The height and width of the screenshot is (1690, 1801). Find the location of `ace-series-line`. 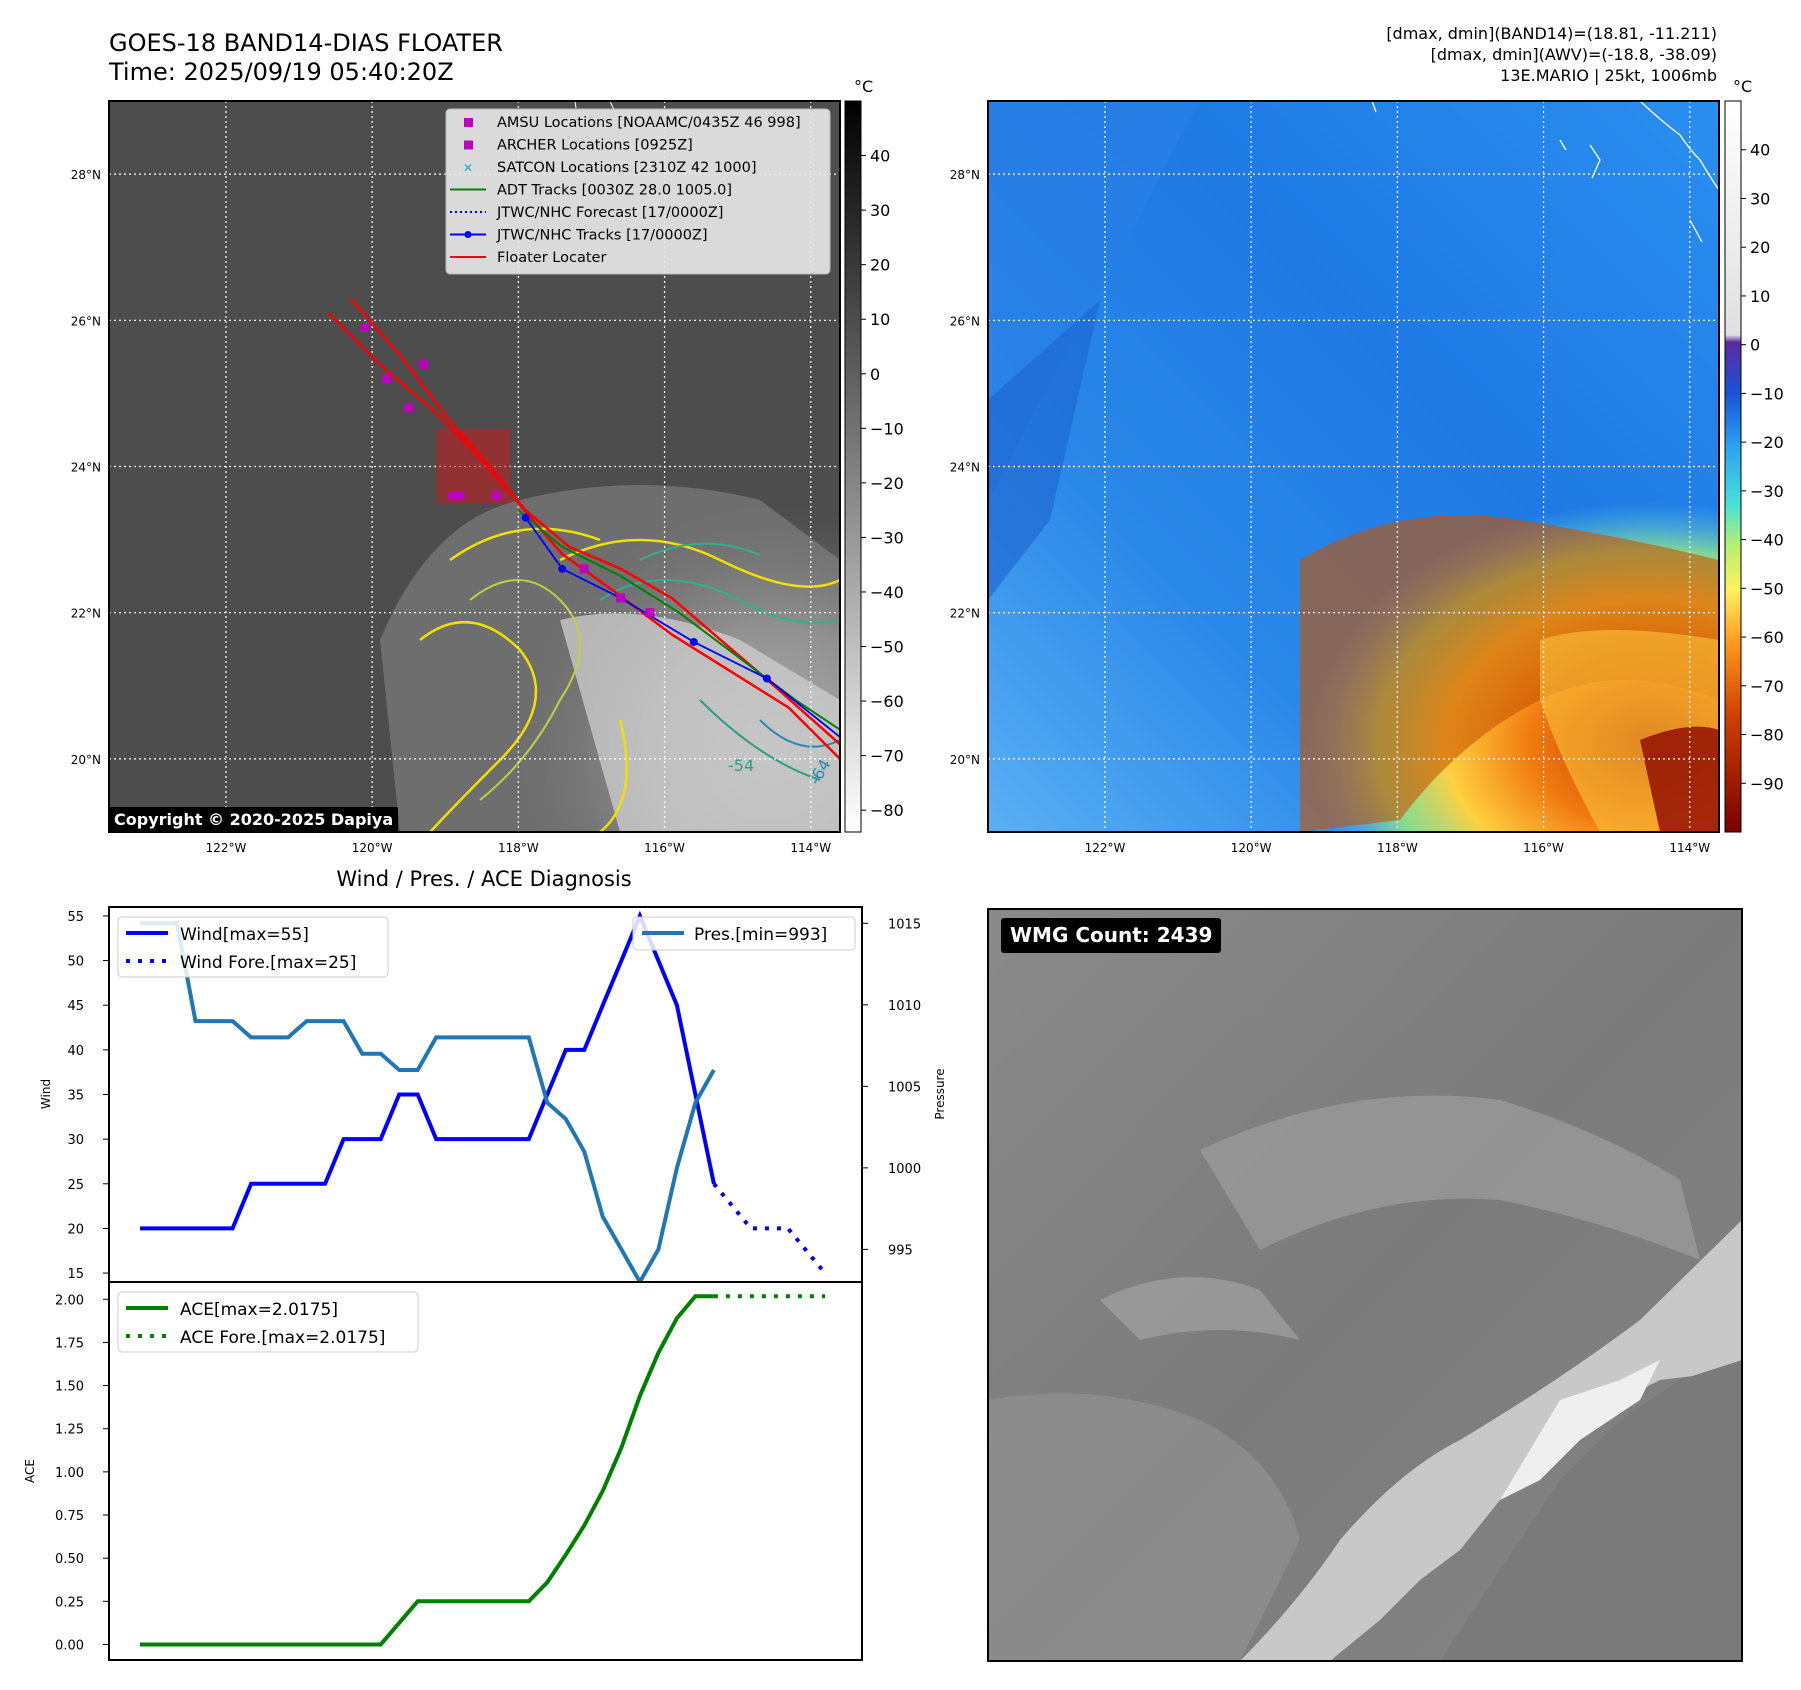

ace-series-line is located at coordinates (427, 1470).